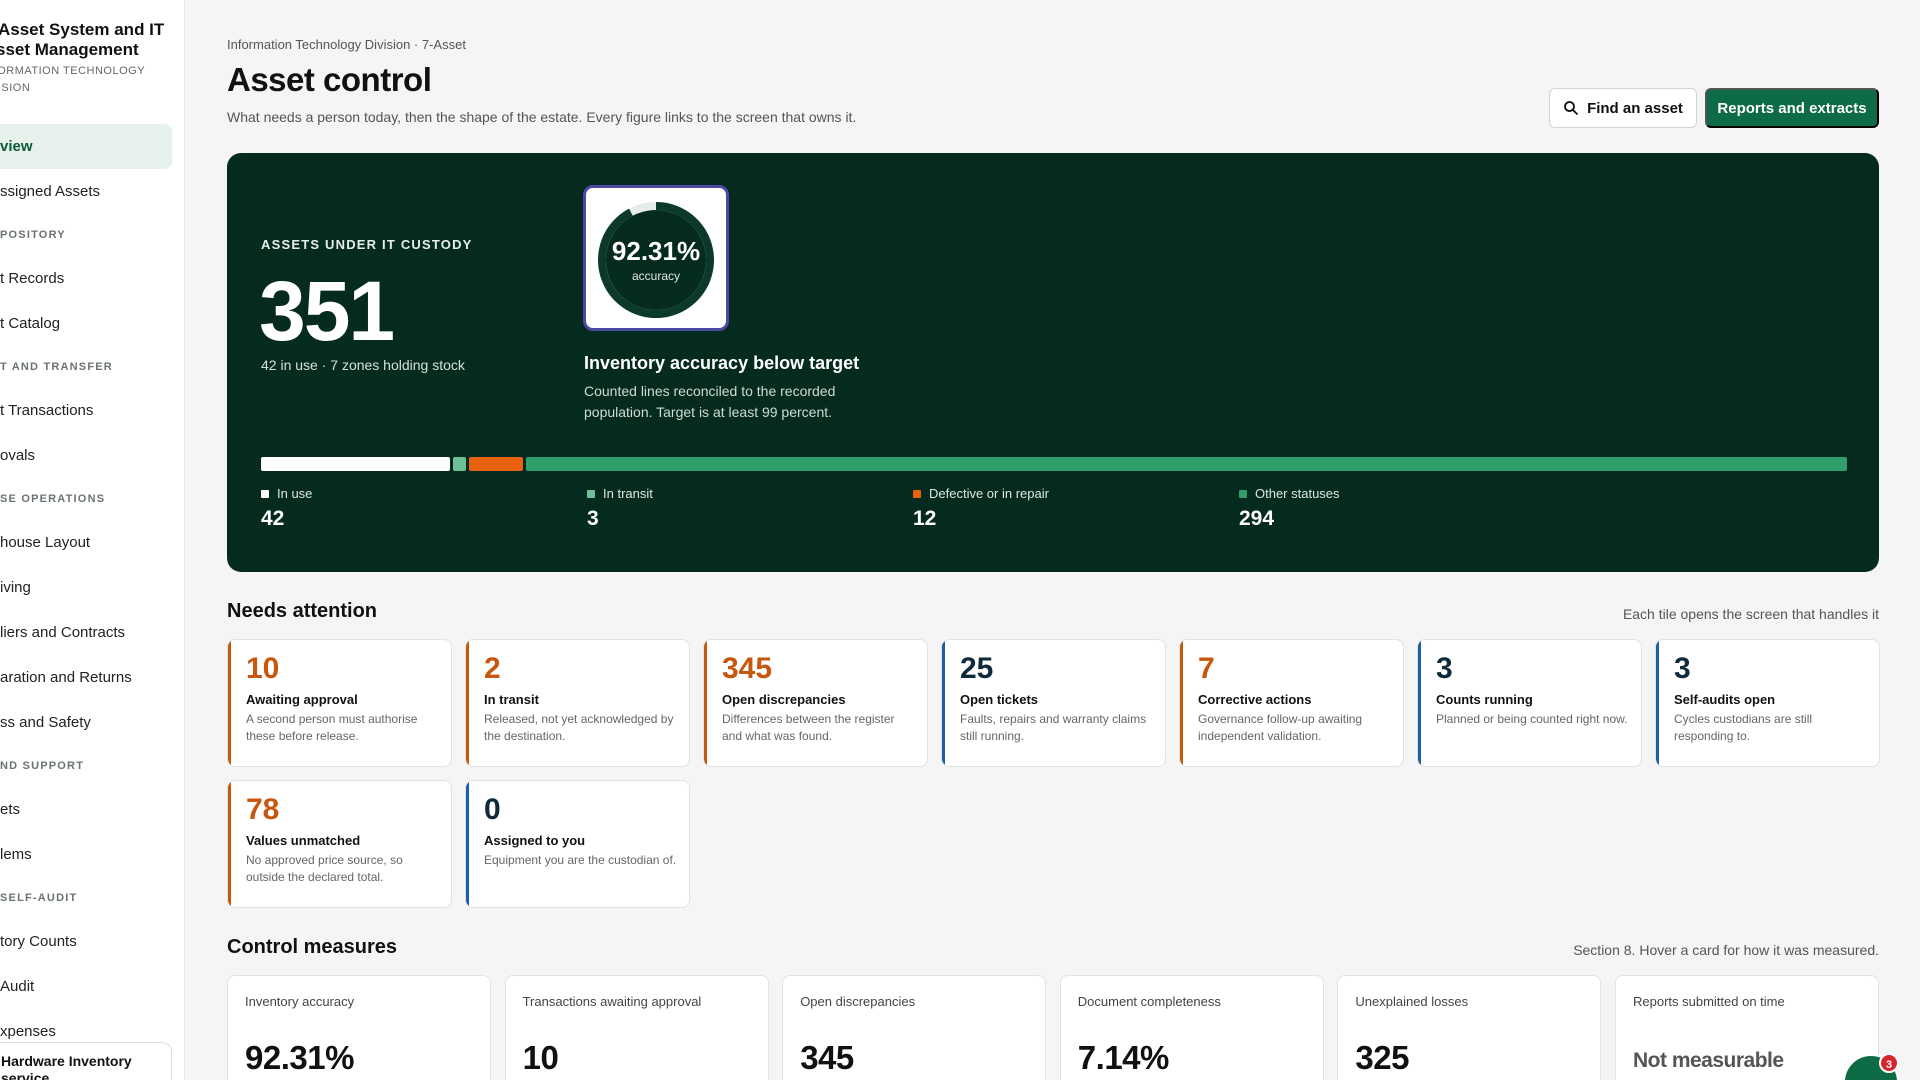 The image size is (1920, 1080). What do you see at coordinates (30, 323) in the screenshot?
I see `sidebar-item: t Catalog` at bounding box center [30, 323].